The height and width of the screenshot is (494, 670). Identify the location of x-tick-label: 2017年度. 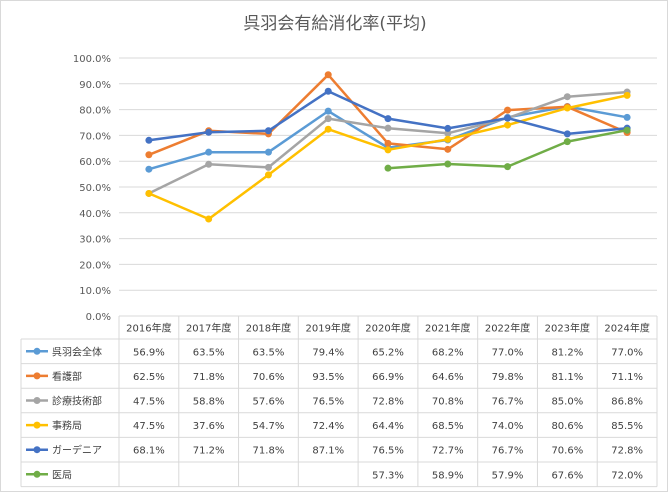
(208, 328).